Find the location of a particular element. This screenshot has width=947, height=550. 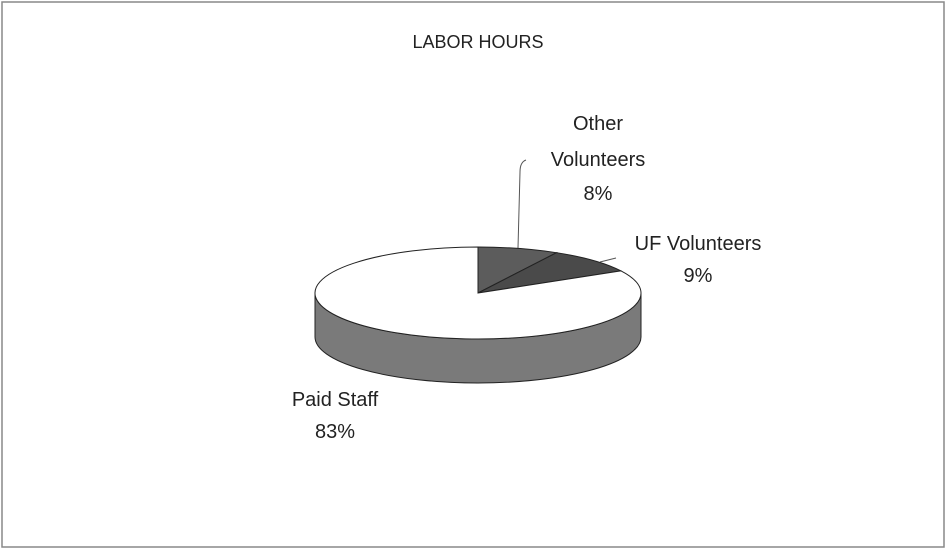

slice-value-label: 8% is located at coordinates (598, 194).